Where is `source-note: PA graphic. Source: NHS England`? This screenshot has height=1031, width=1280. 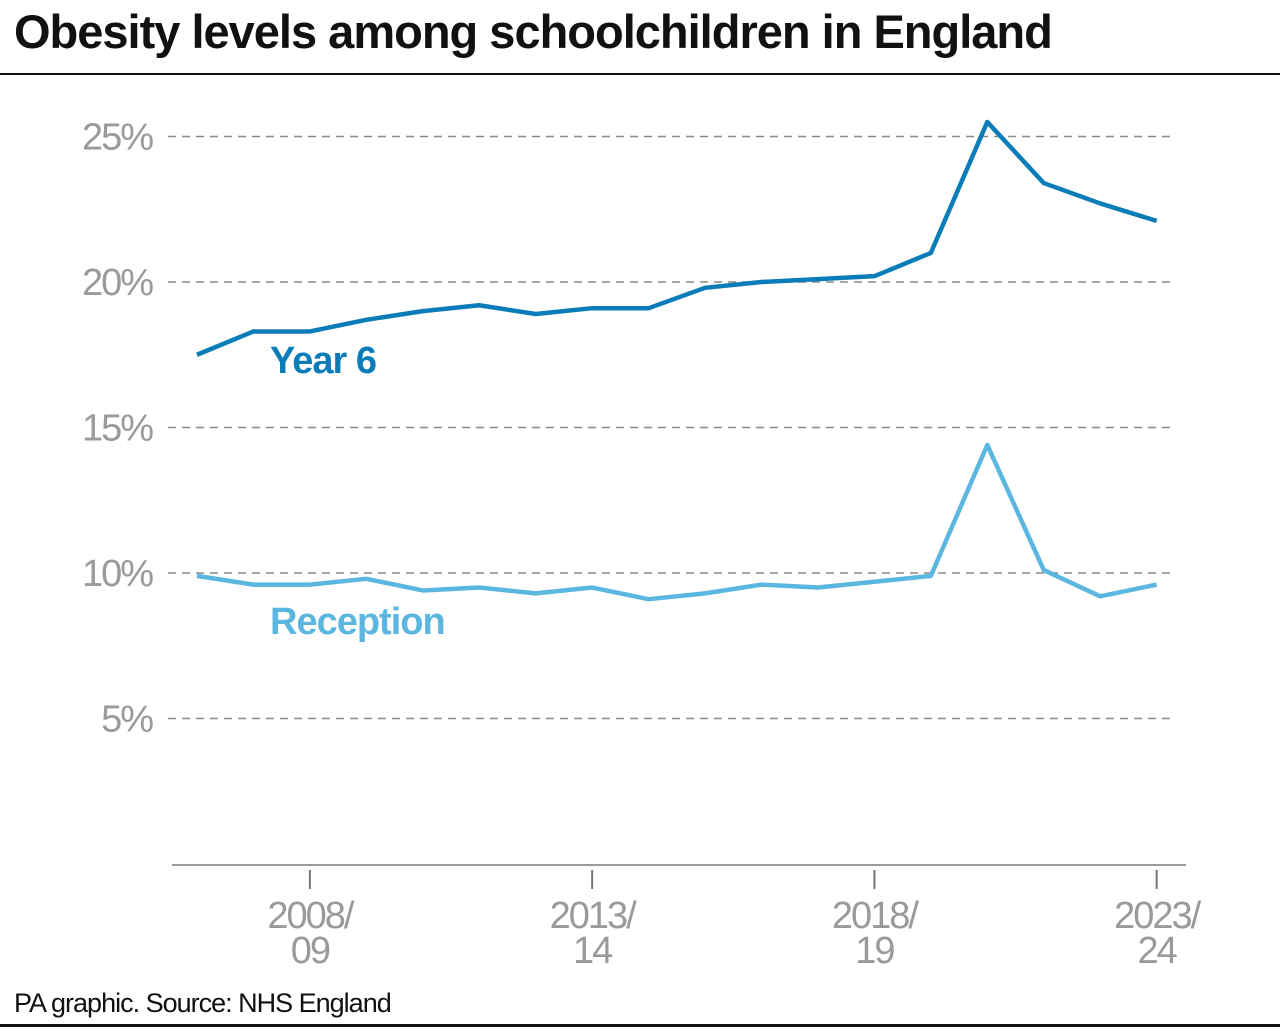
source-note: PA graphic. Source: NHS England is located at coordinates (203, 1003).